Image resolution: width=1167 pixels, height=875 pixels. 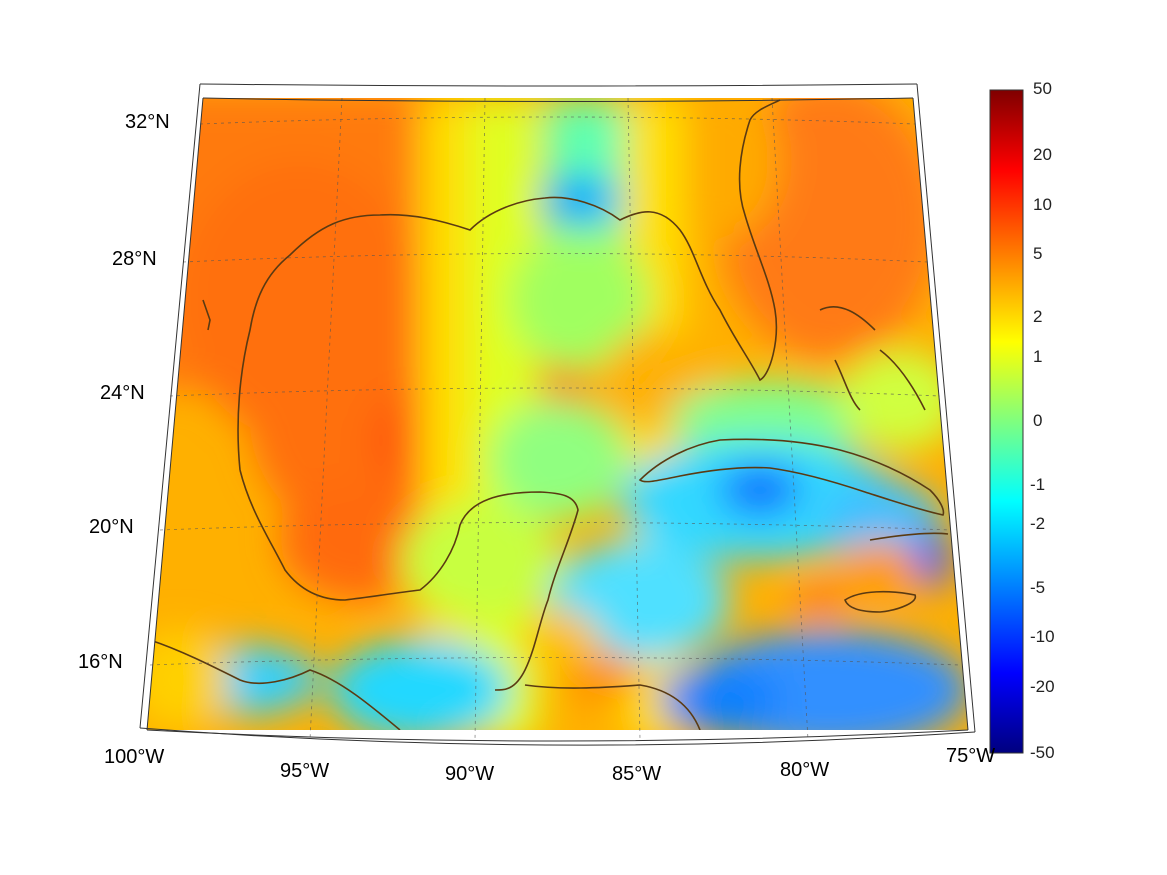 I want to click on lat-label-24n: 24°N, so click(x=122, y=393).